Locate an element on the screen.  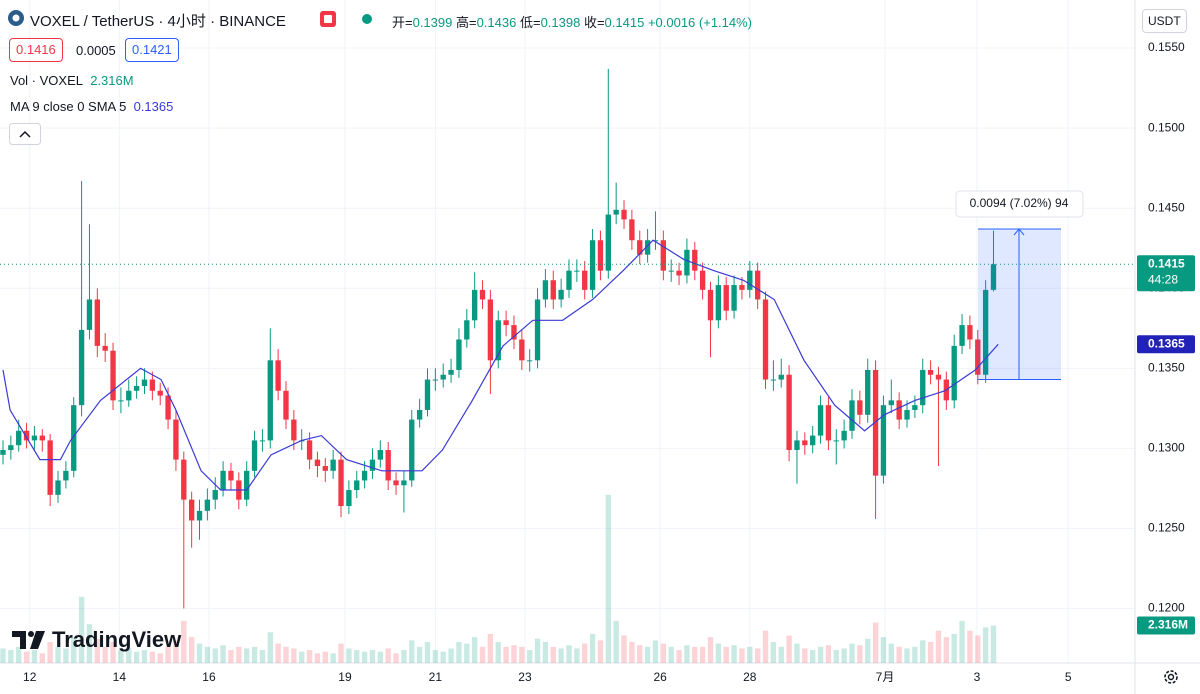
ma-legend: MA 9 close 0 SMA 5 0.1365 is located at coordinates (91, 106).